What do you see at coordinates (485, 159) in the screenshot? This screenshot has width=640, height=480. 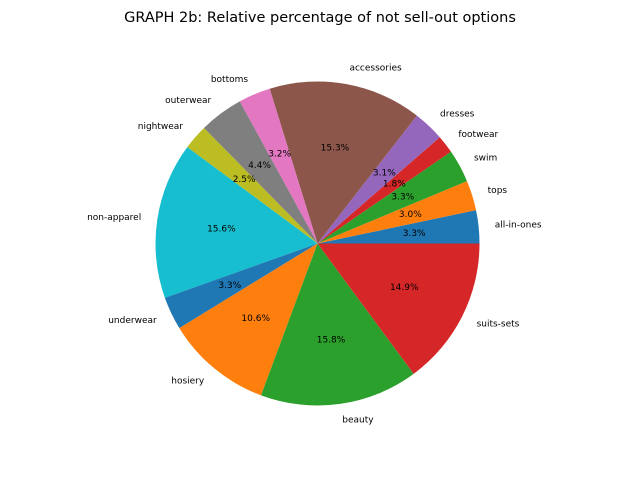 I see `slice-label-swim: swim` at bounding box center [485, 159].